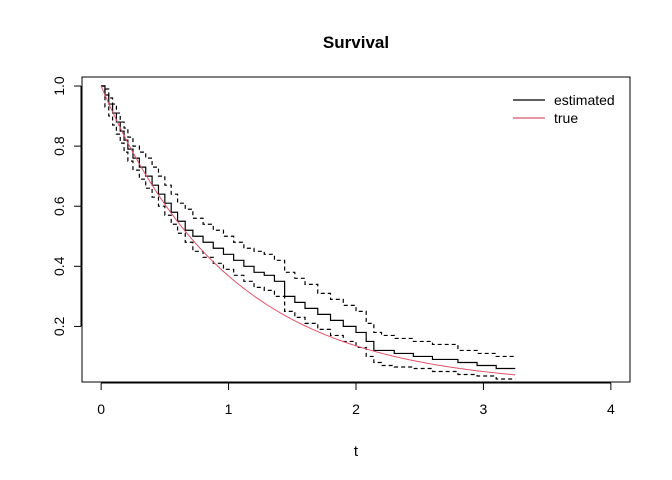 This screenshot has width=672, height=480. I want to click on x-tick-label: 4, so click(611, 409).